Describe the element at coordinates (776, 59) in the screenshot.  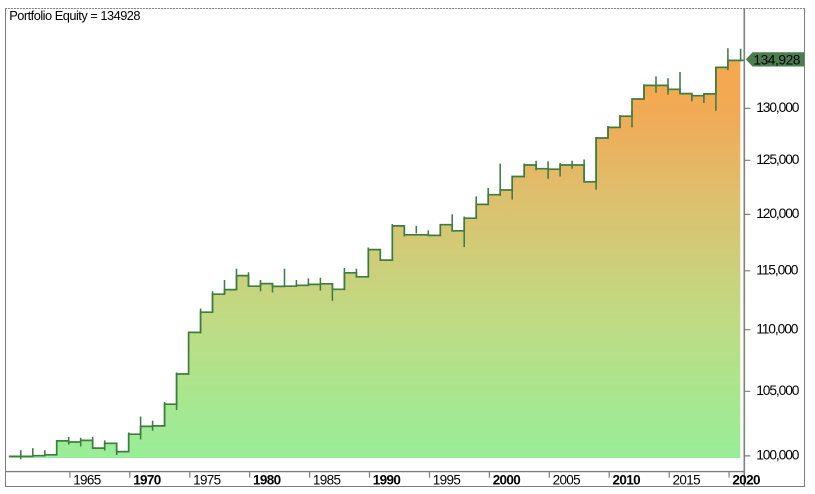
I see `svg-text: 134,928` at that location.